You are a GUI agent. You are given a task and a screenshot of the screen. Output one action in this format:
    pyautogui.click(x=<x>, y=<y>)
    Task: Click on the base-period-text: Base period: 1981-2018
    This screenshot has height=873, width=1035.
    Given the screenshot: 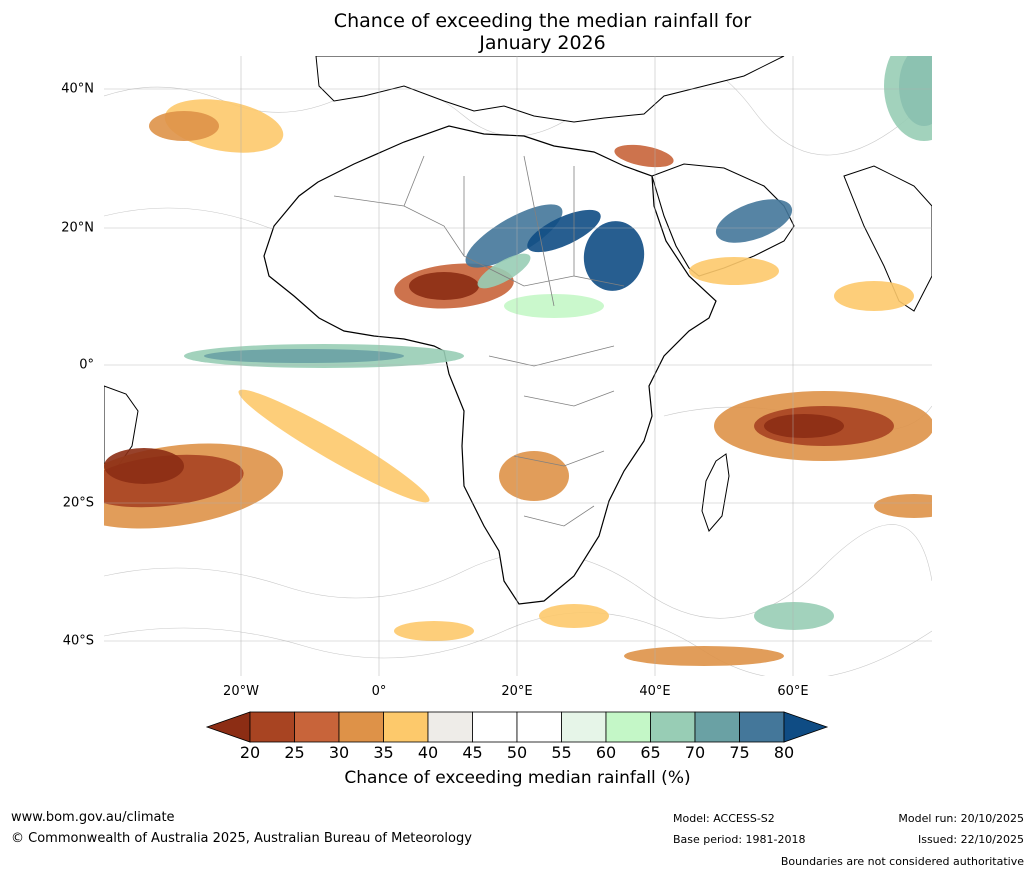 What is the action you would take?
    pyautogui.click(x=739, y=839)
    